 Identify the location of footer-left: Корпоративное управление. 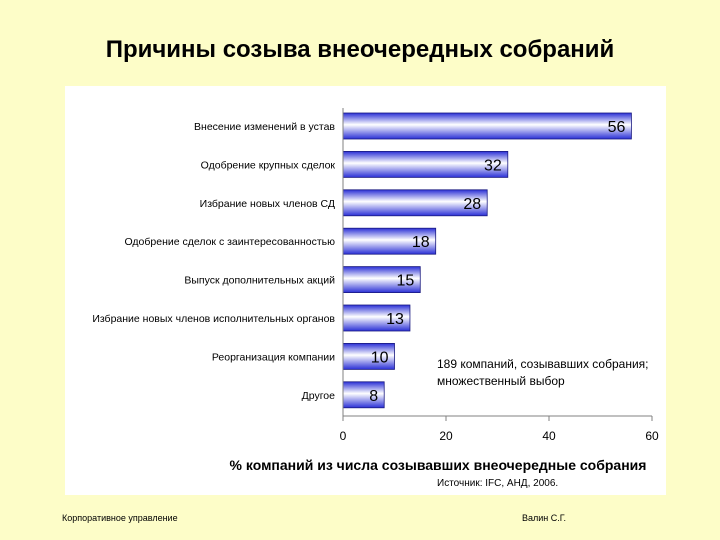
(120, 518).